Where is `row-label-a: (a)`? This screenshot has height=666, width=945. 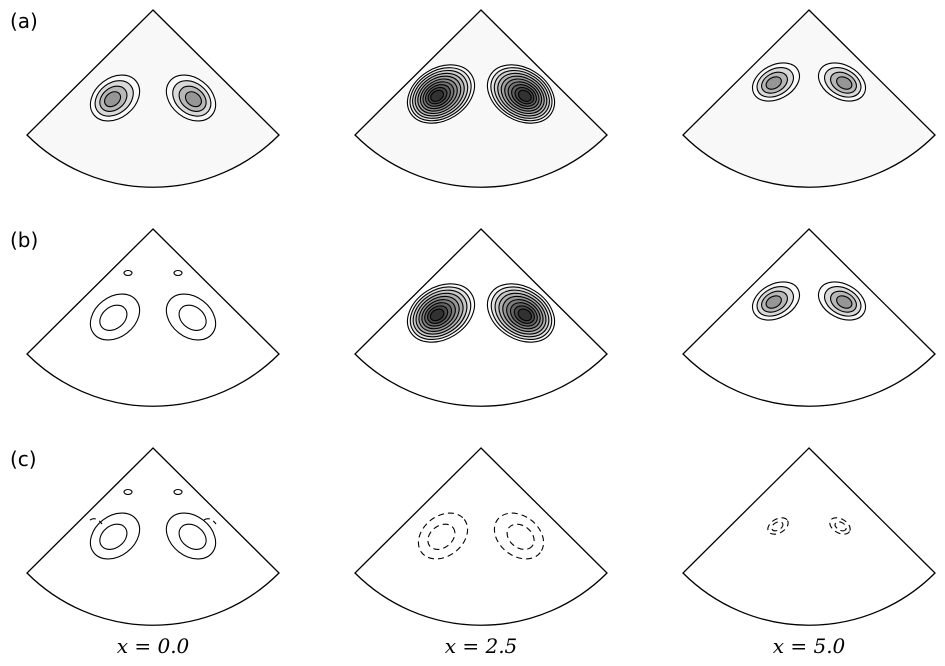
row-label-a: (a) is located at coordinates (24, 21).